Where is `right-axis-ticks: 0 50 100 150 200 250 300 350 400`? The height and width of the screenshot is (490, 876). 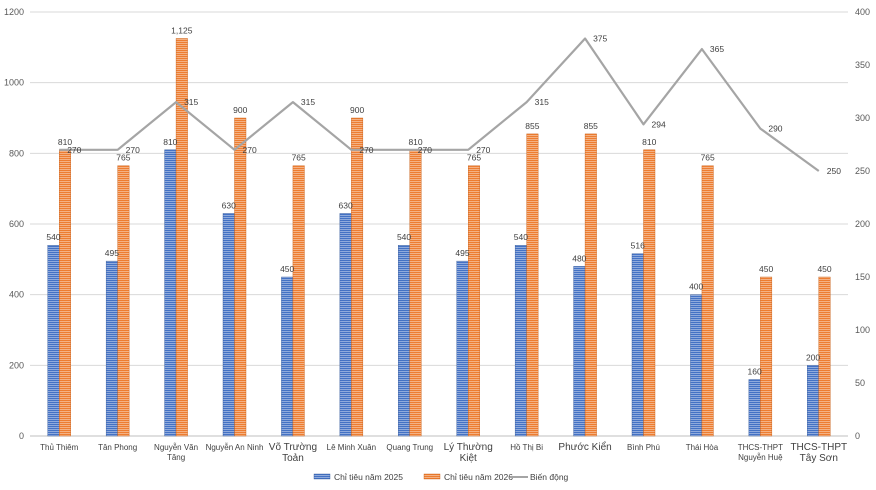 right-axis-ticks: 0 50 100 150 200 250 300 350 400 is located at coordinates (862, 224).